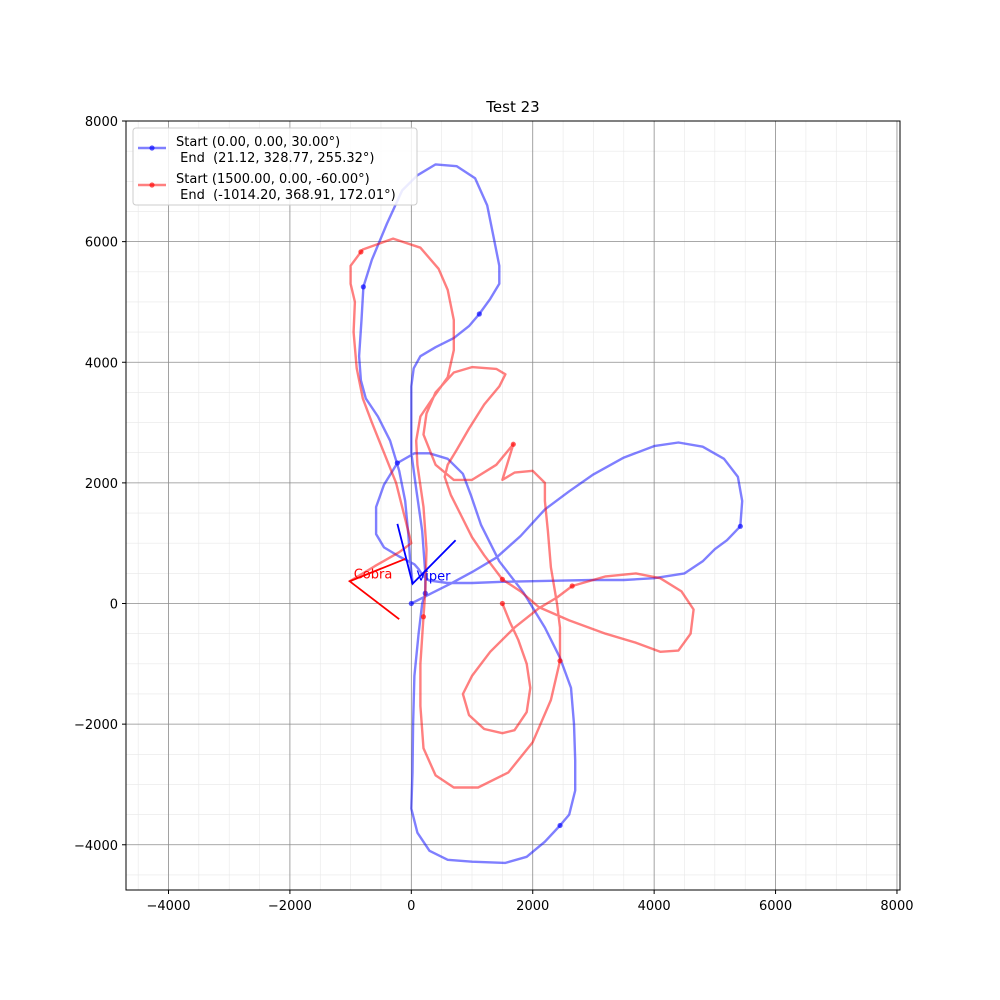  Describe the element at coordinates (376, 589) in the screenshot. I see `vehicle-marker-cobra` at that location.